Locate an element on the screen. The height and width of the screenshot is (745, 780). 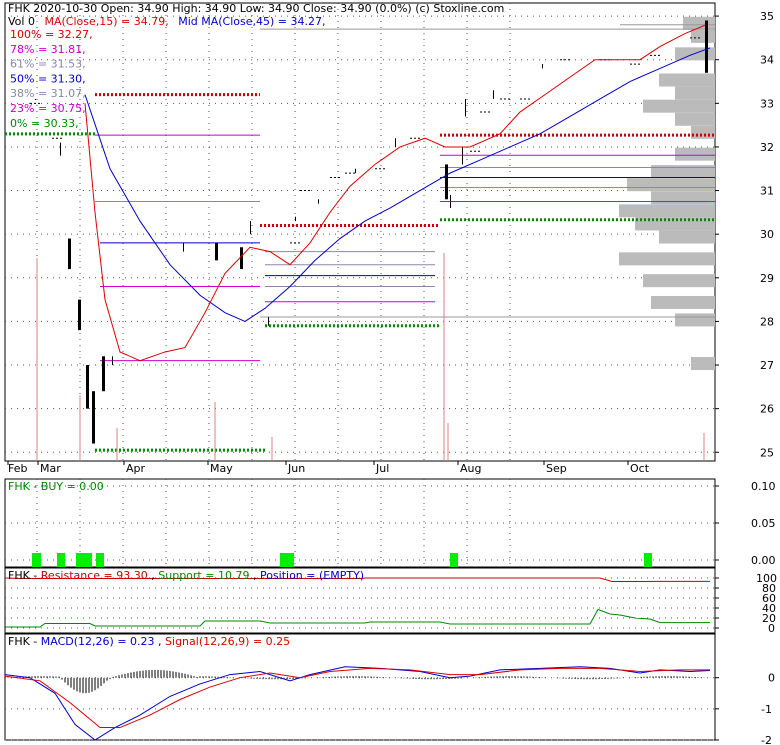
rs-support: Support = 10.79 is located at coordinates (203, 575).